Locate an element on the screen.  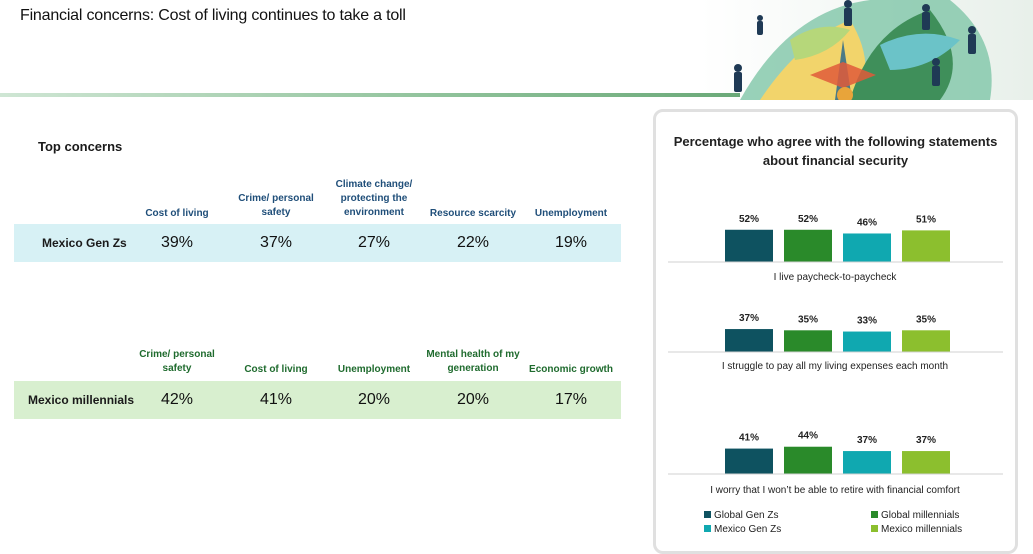
concern-value: 27% is located at coordinates (374, 242).